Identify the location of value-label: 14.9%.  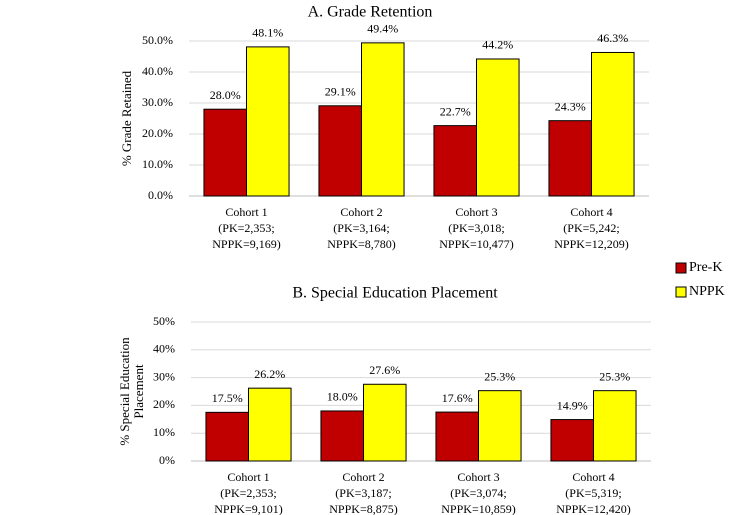
(572, 405).